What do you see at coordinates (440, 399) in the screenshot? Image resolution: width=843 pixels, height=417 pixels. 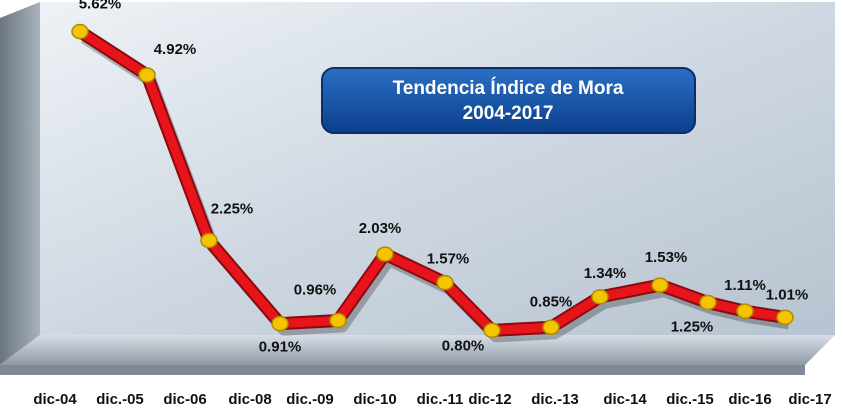 I see `x-tick-label: dic.-11` at bounding box center [440, 399].